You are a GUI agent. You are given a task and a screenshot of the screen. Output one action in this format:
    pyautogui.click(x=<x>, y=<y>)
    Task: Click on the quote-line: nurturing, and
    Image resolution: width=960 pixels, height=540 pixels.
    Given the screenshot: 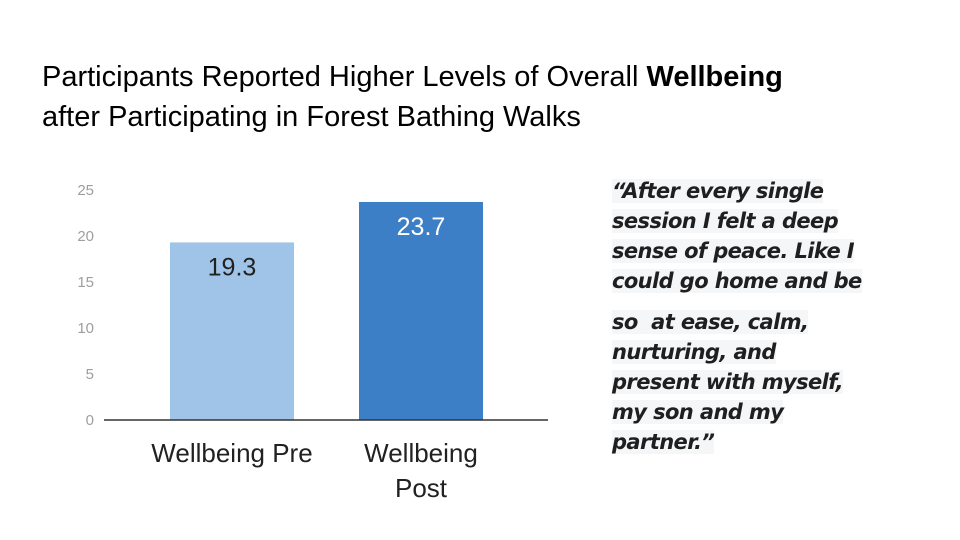 What is the action you would take?
    pyautogui.click(x=694, y=352)
    